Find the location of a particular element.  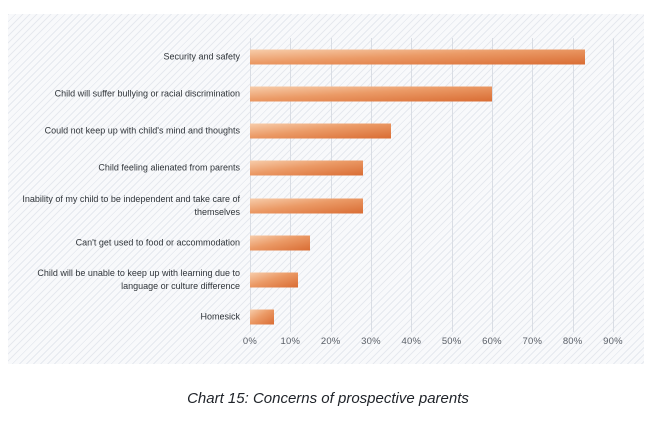

x-axis-tick-label: 60% is located at coordinates (492, 341).